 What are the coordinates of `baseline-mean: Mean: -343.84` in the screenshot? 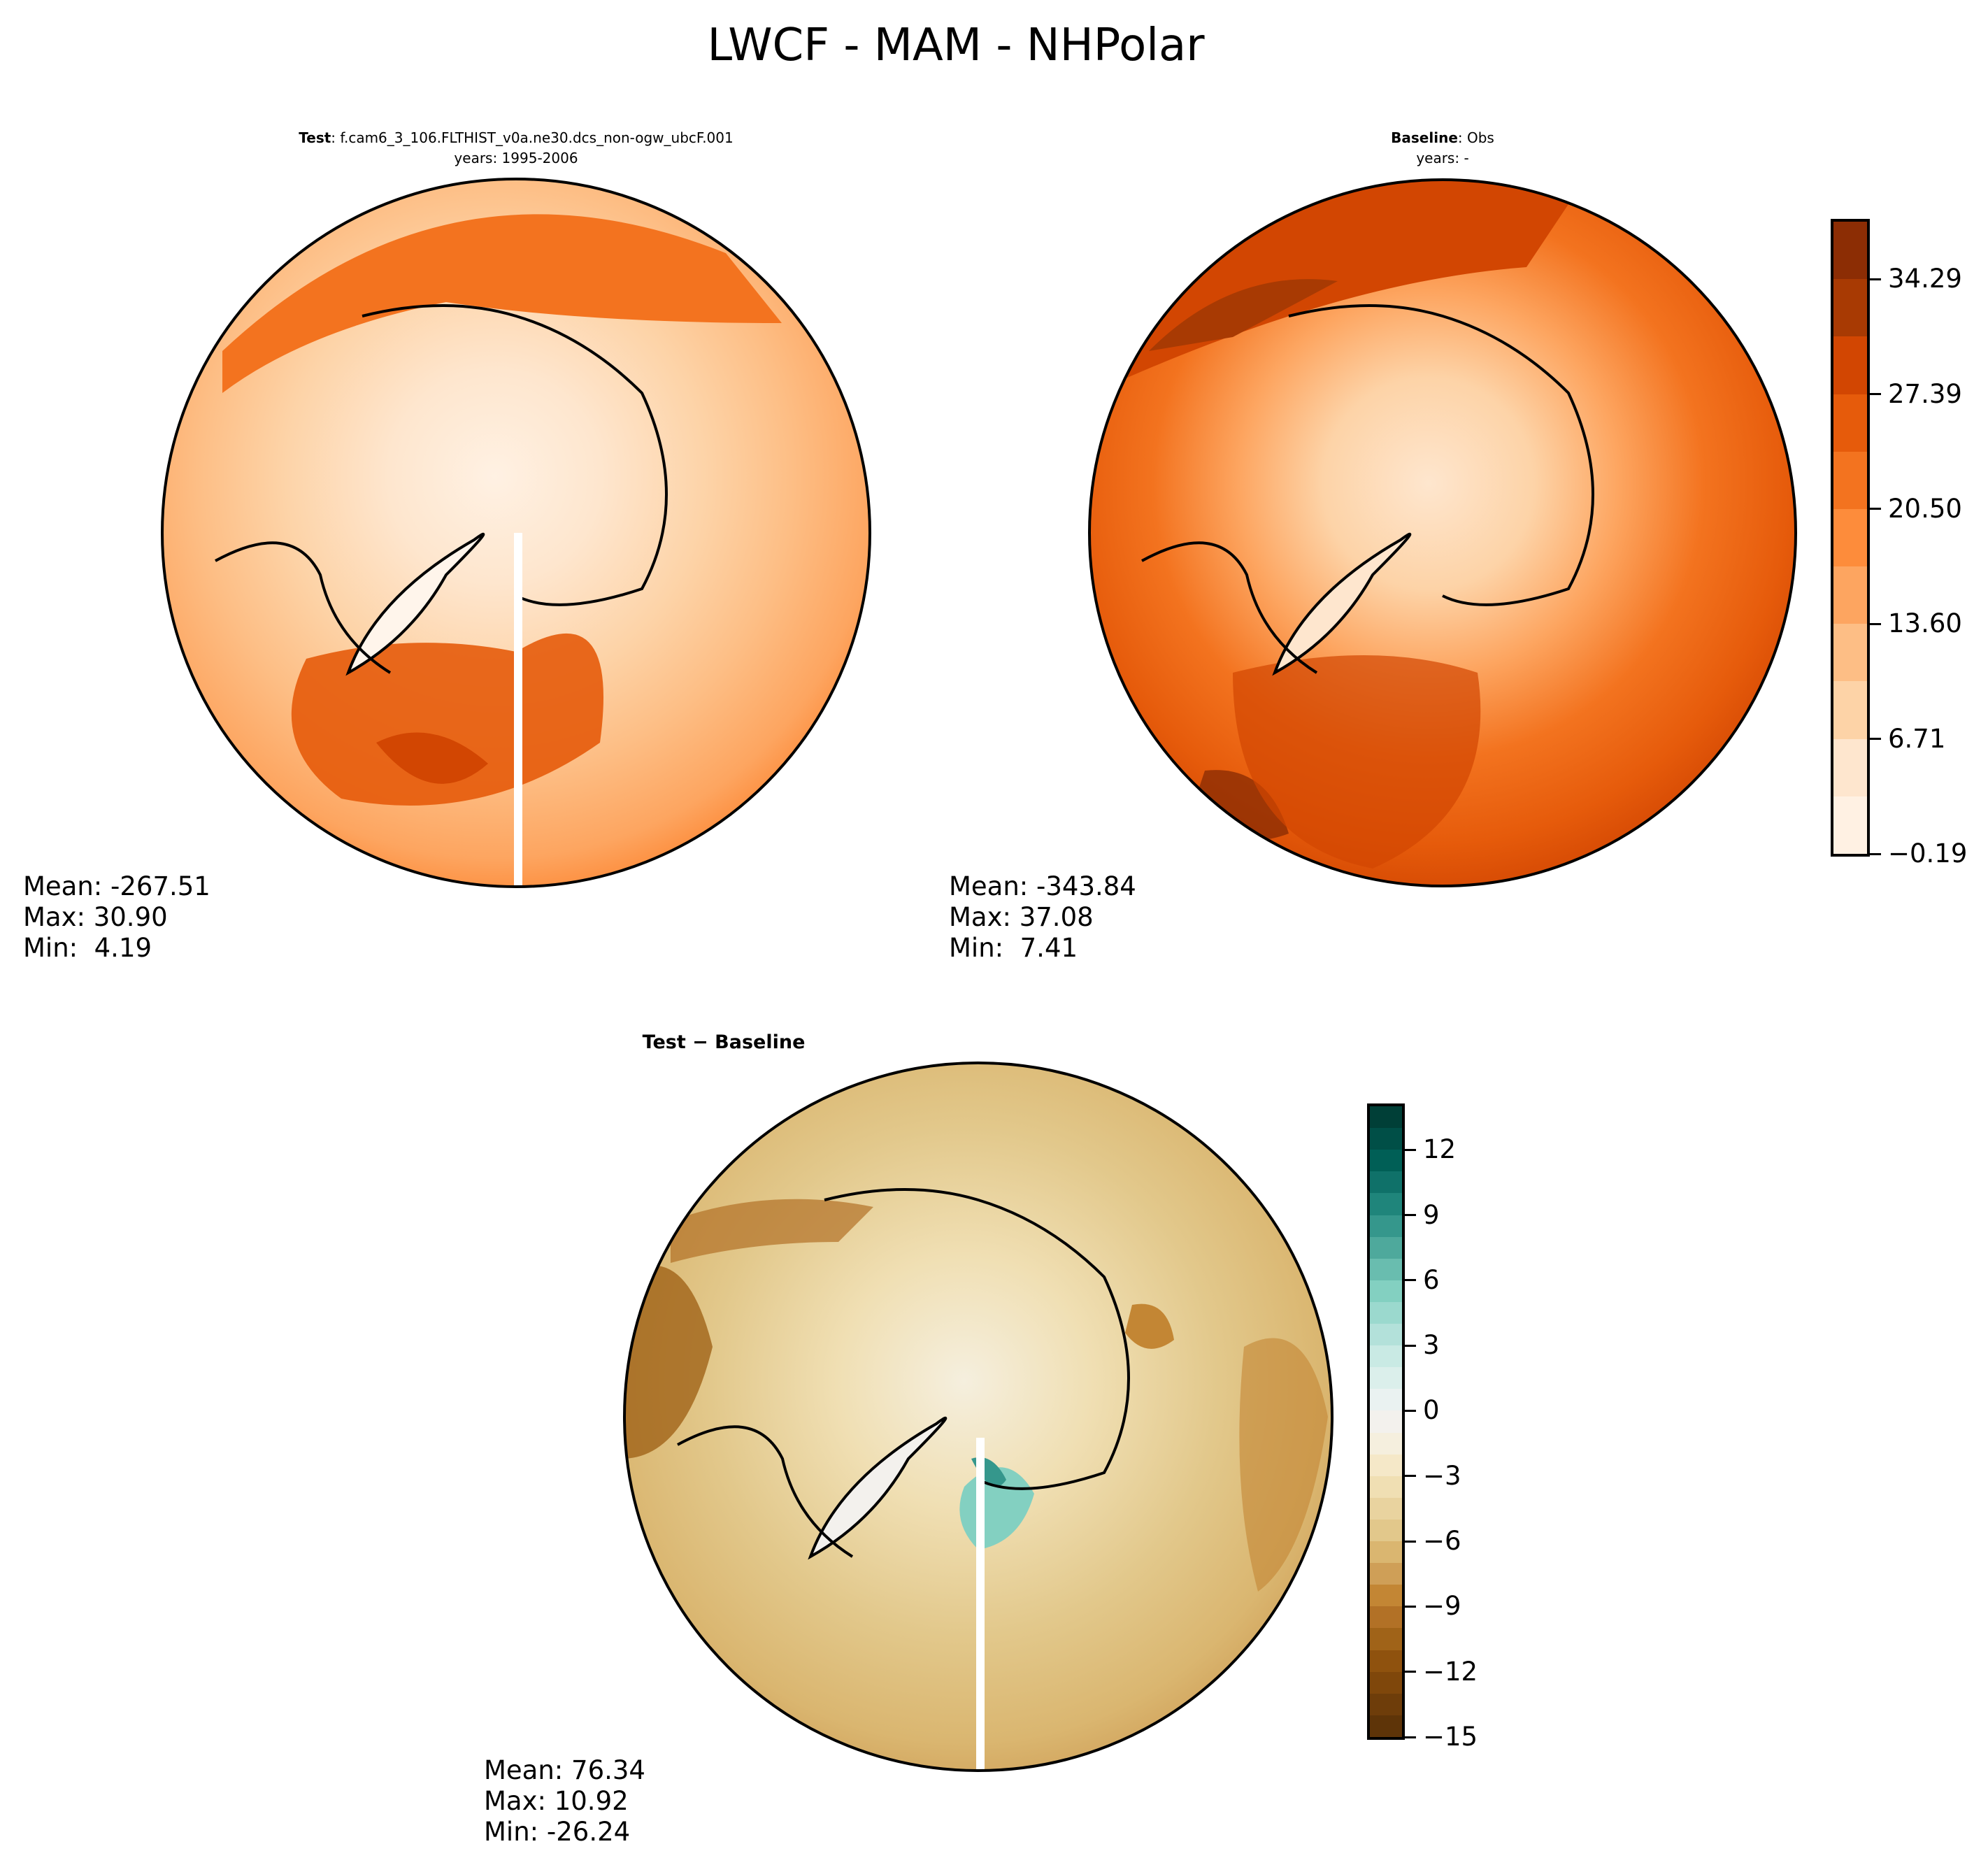 It's located at (1042, 886).